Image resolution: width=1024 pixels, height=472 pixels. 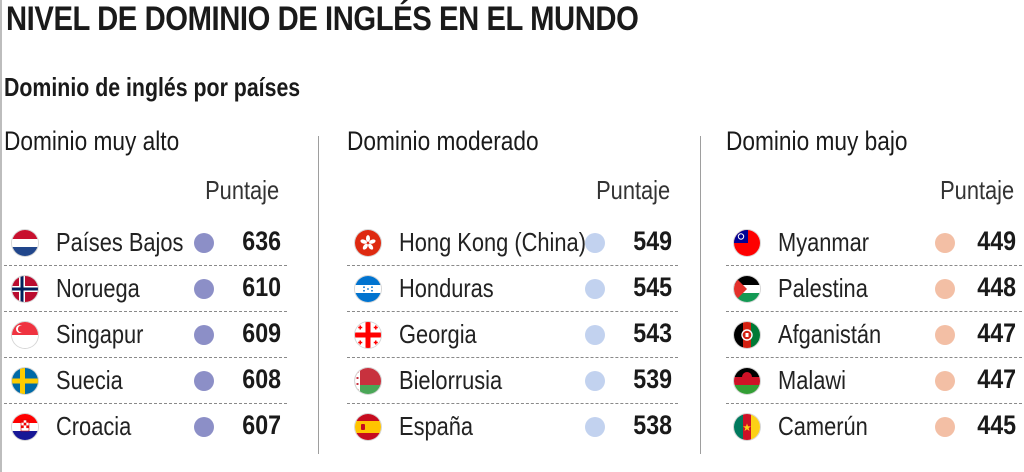 I want to click on cameroon-flag-icon, so click(x=747, y=427).